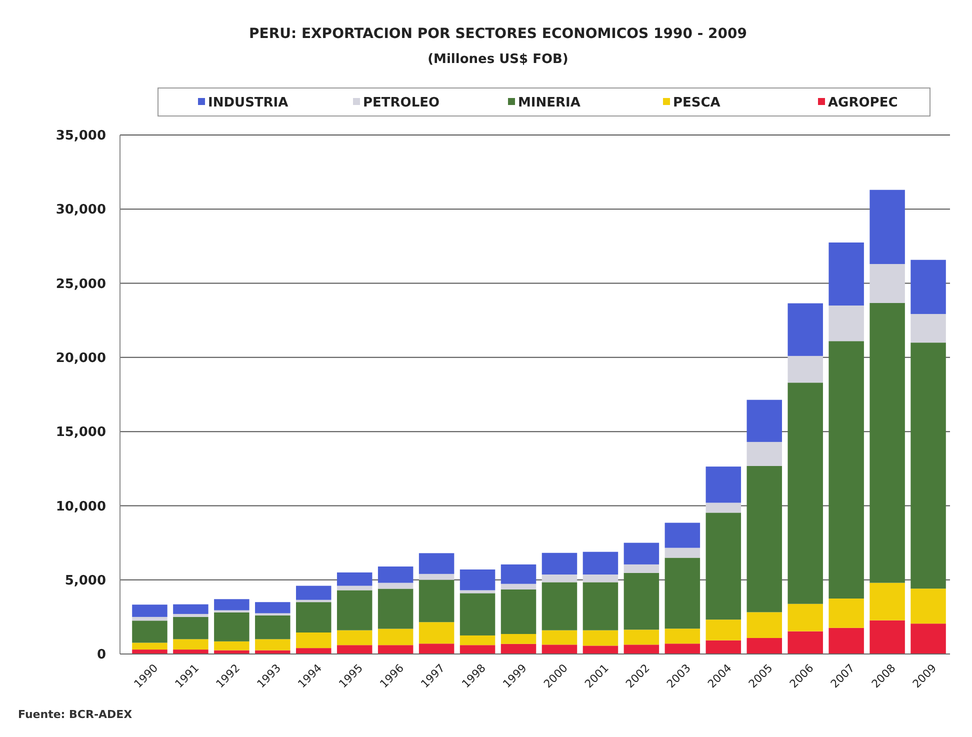 This screenshot has width=972, height=737. What do you see at coordinates (81, 284) in the screenshot?
I see `y-tick-label: 25,000` at bounding box center [81, 284].